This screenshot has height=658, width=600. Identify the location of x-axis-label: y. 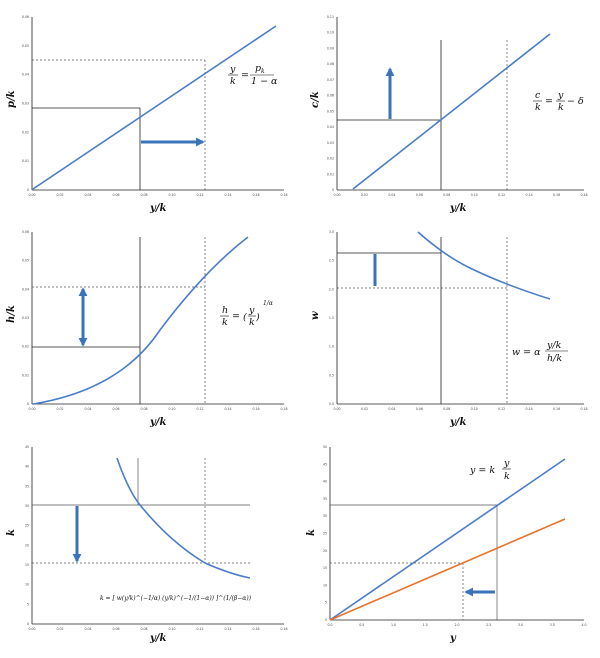
(453, 638).